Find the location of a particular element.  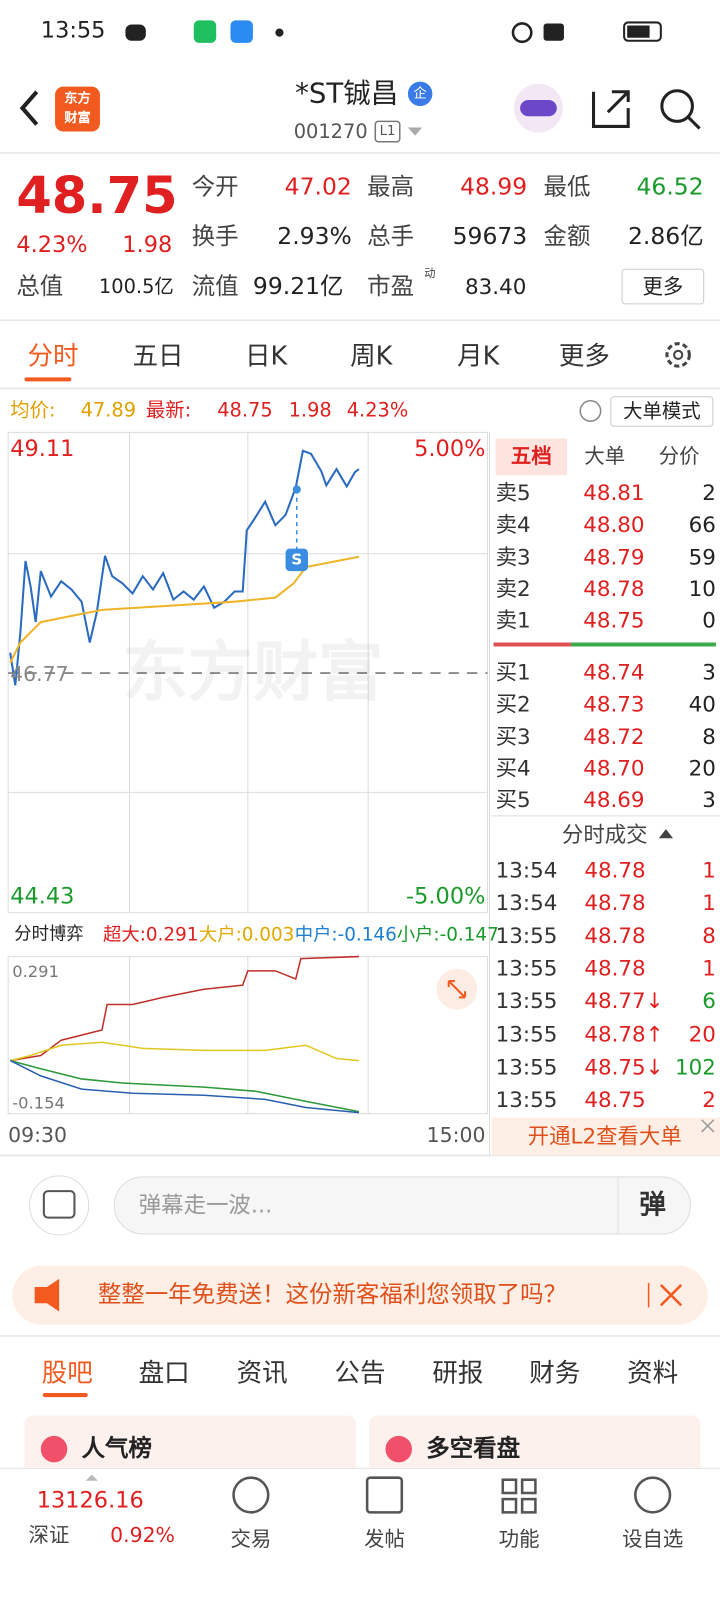

trade-volume: 6 is located at coordinates (709, 1001).